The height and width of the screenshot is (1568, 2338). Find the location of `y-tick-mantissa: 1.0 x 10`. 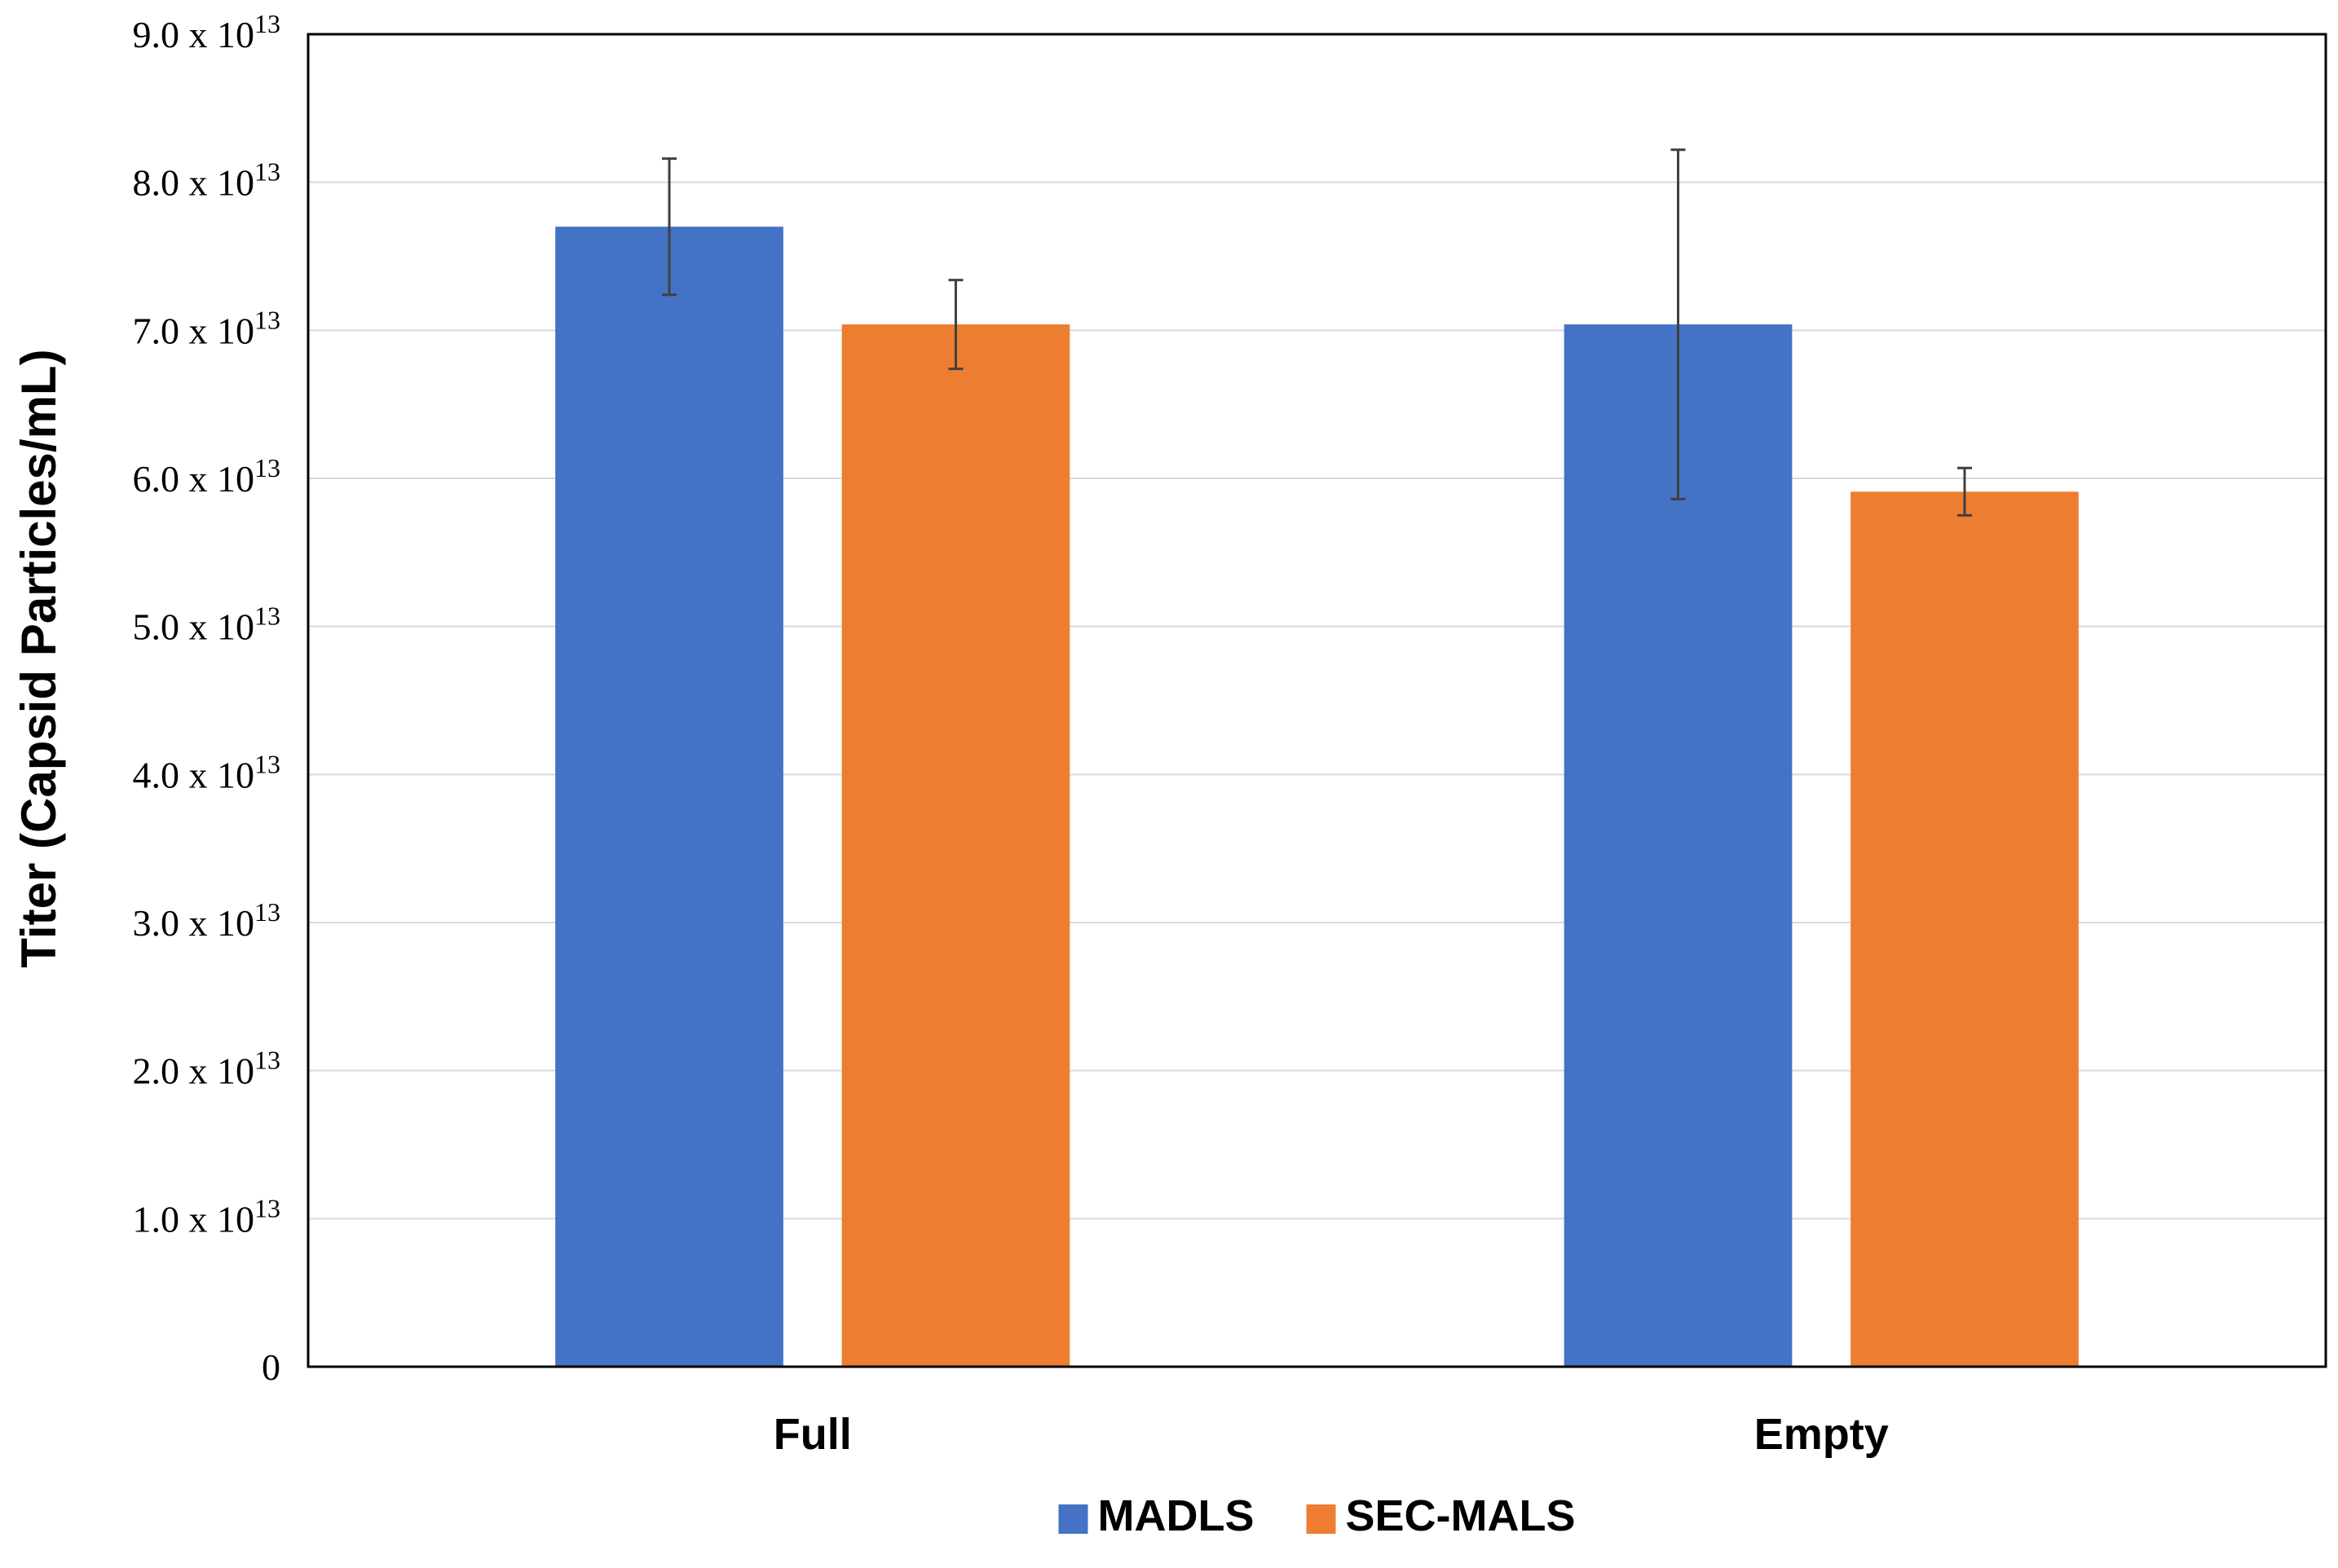

y-tick-mantissa: 1.0 x 10 is located at coordinates (194, 1219).